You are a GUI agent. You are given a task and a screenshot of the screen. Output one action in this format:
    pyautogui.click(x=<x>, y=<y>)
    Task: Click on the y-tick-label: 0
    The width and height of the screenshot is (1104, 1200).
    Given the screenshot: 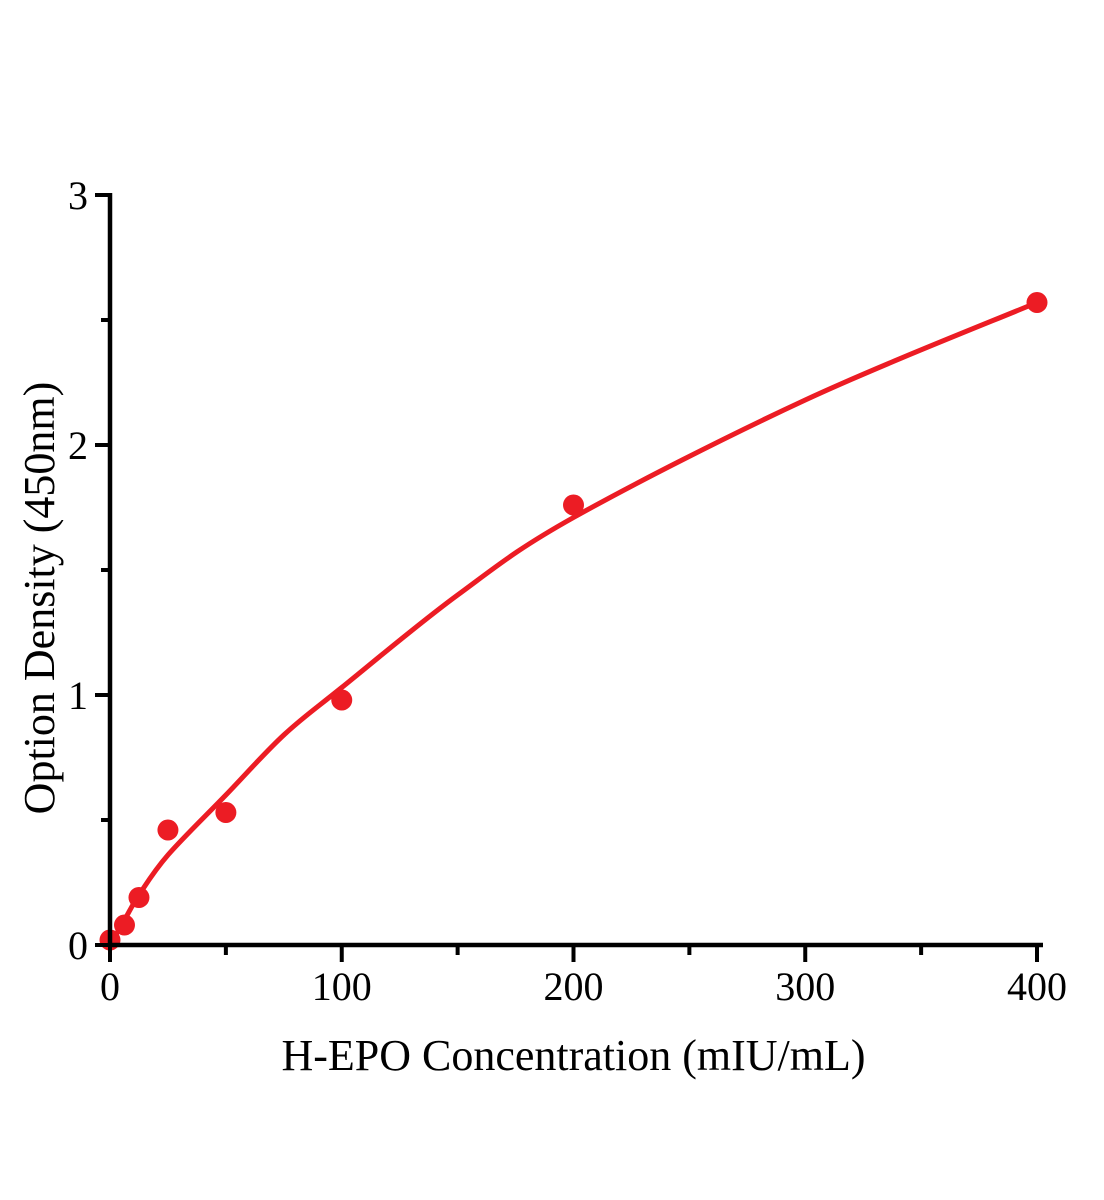 What is the action you would take?
    pyautogui.click(x=78, y=945)
    